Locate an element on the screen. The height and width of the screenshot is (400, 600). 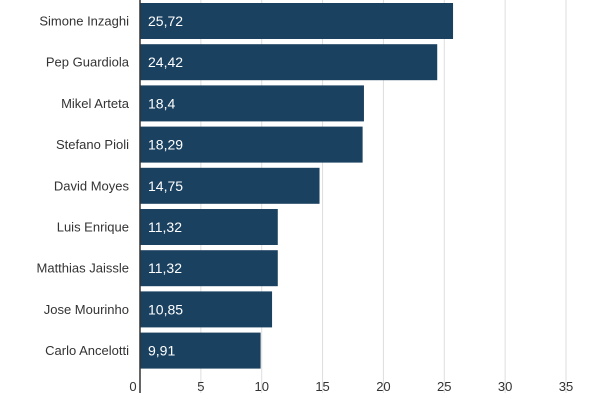
value-label: 14,75 is located at coordinates (165, 186).